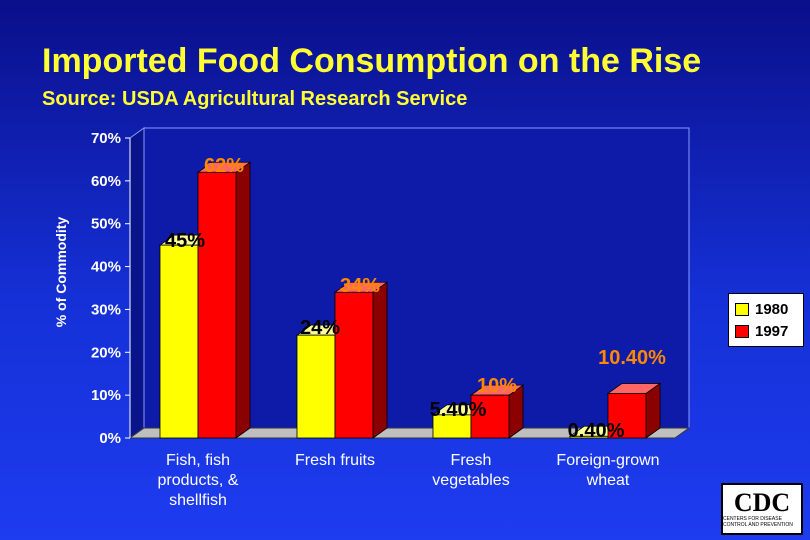  Describe the element at coordinates (110, 438) in the screenshot. I see `y-tick-label: 0%` at that location.